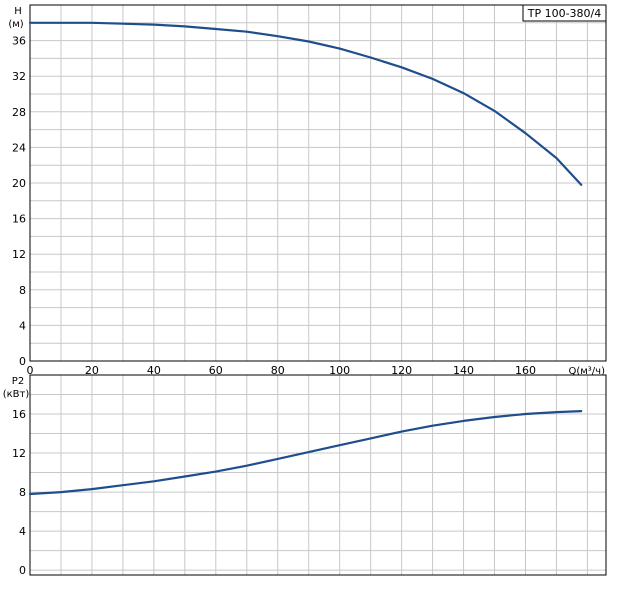 The height and width of the screenshot is (606, 624). What do you see at coordinates (19, 183) in the screenshot?
I see `y-tick-label: 20` at bounding box center [19, 183].